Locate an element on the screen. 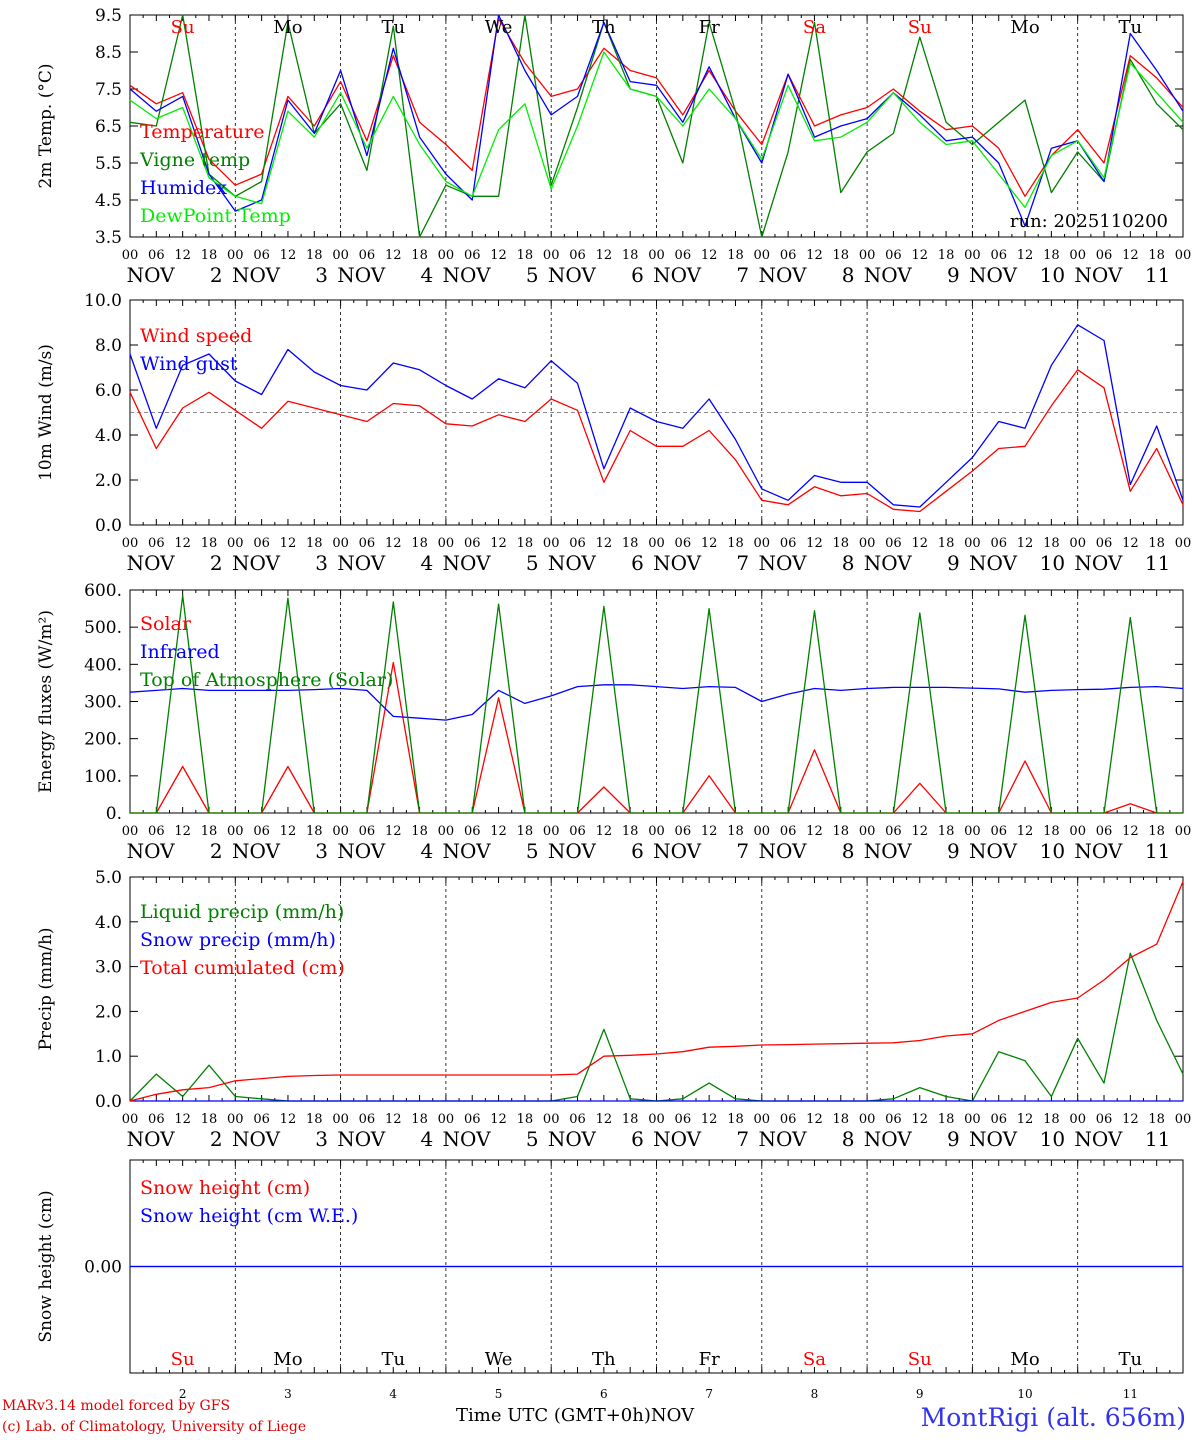 Image resolution: width=1194 pixels, height=1440 pixels. energy-panel-legend-entry: Infrared is located at coordinates (180, 652).